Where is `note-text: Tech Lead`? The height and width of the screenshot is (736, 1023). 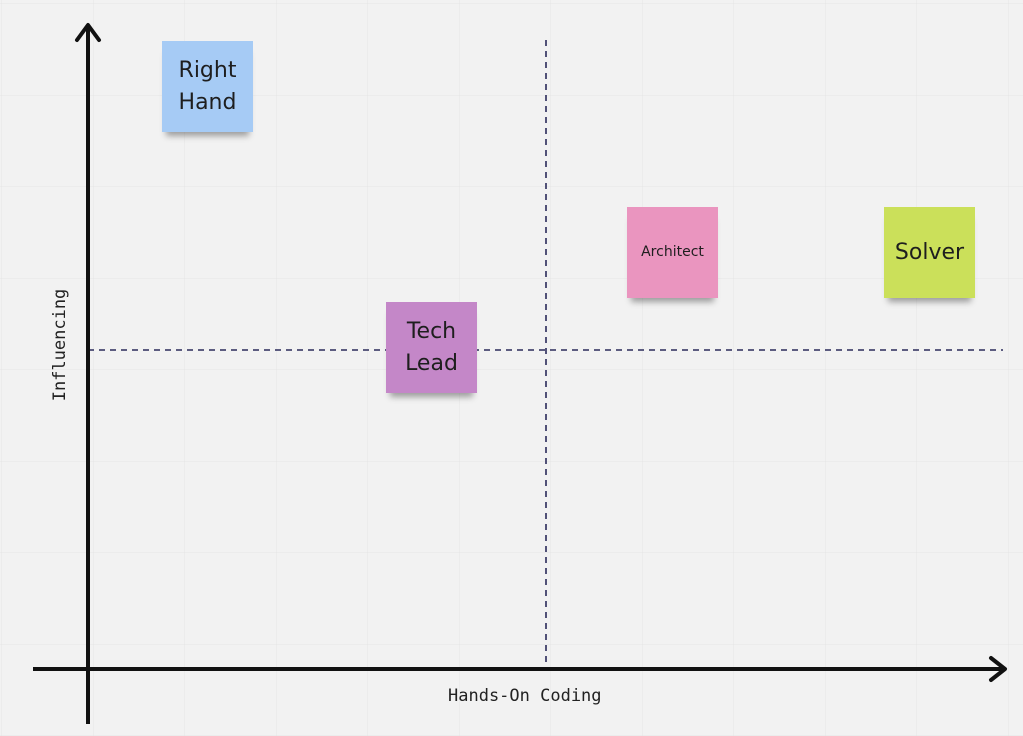
note-text: Tech Lead is located at coordinates (431, 347).